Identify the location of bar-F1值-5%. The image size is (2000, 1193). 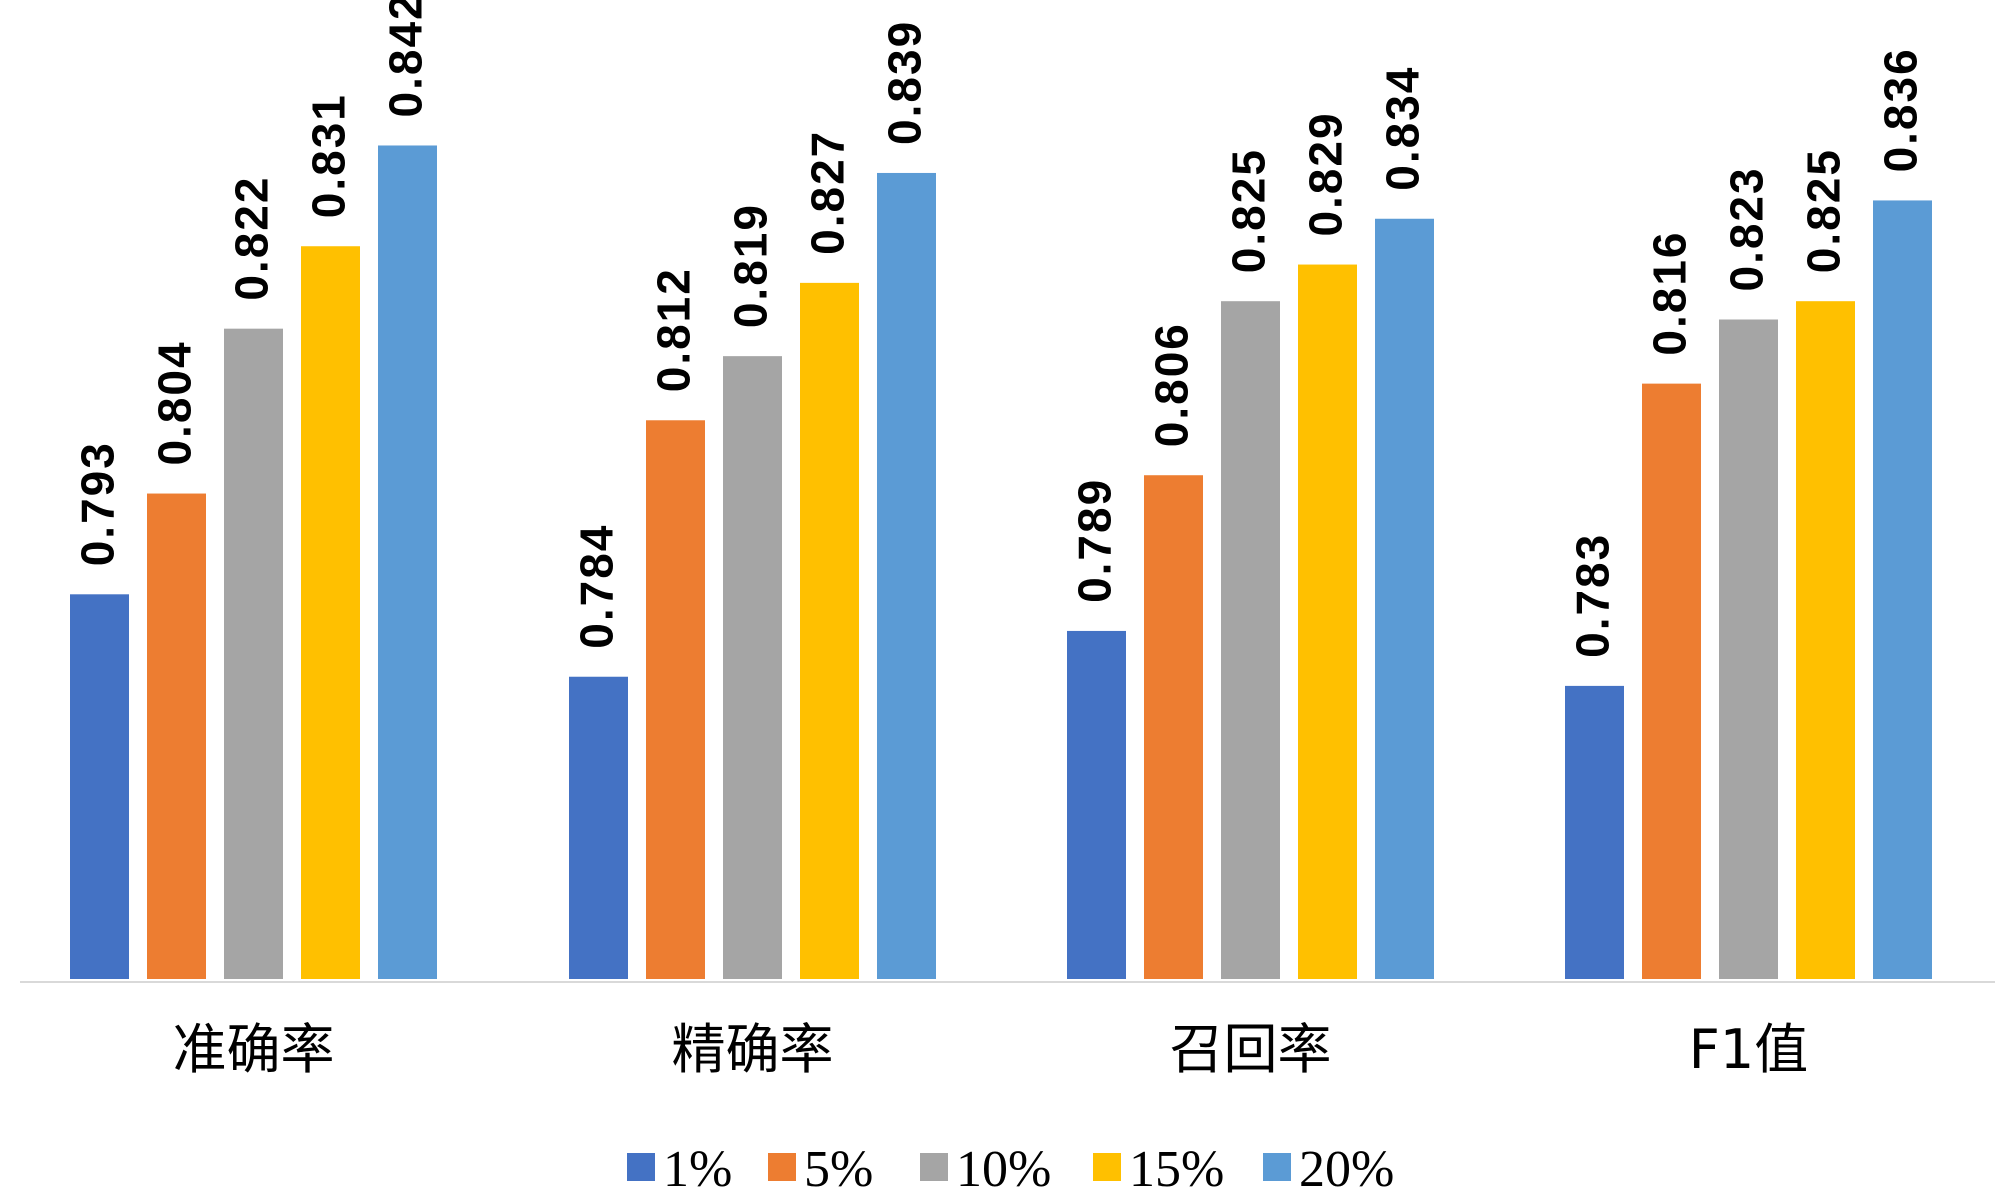
(1671, 681).